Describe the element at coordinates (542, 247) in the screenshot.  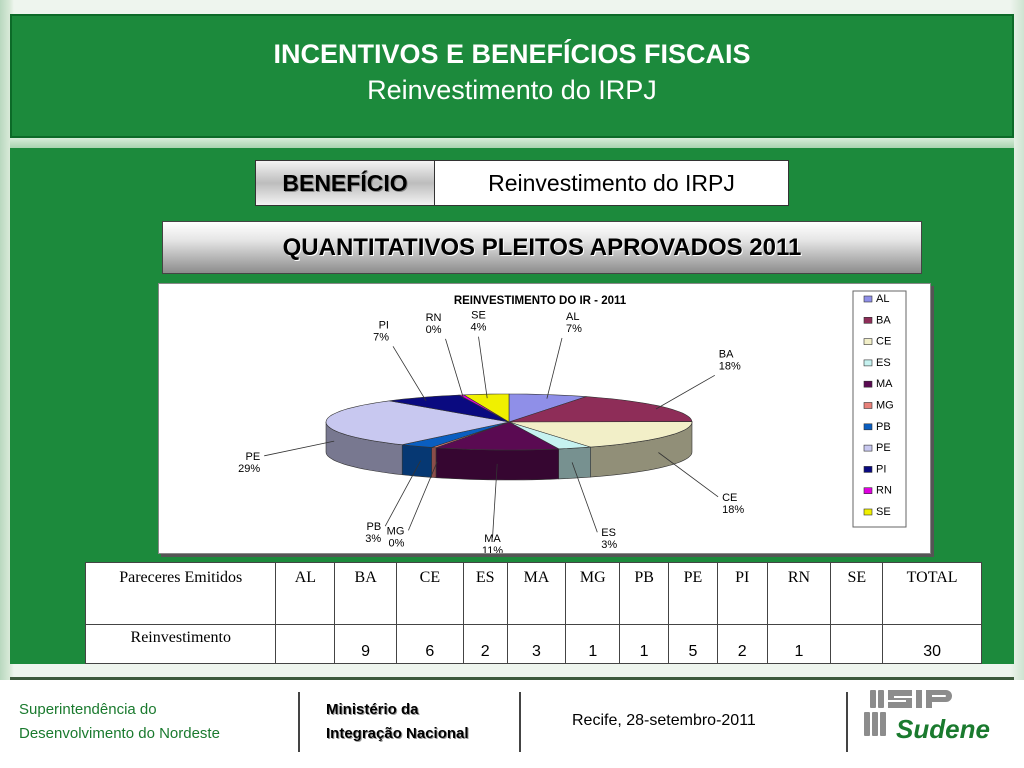
I see `quantitativos-title: QUANTITATIVOS PLEITOS APROVADOS 2011` at that location.